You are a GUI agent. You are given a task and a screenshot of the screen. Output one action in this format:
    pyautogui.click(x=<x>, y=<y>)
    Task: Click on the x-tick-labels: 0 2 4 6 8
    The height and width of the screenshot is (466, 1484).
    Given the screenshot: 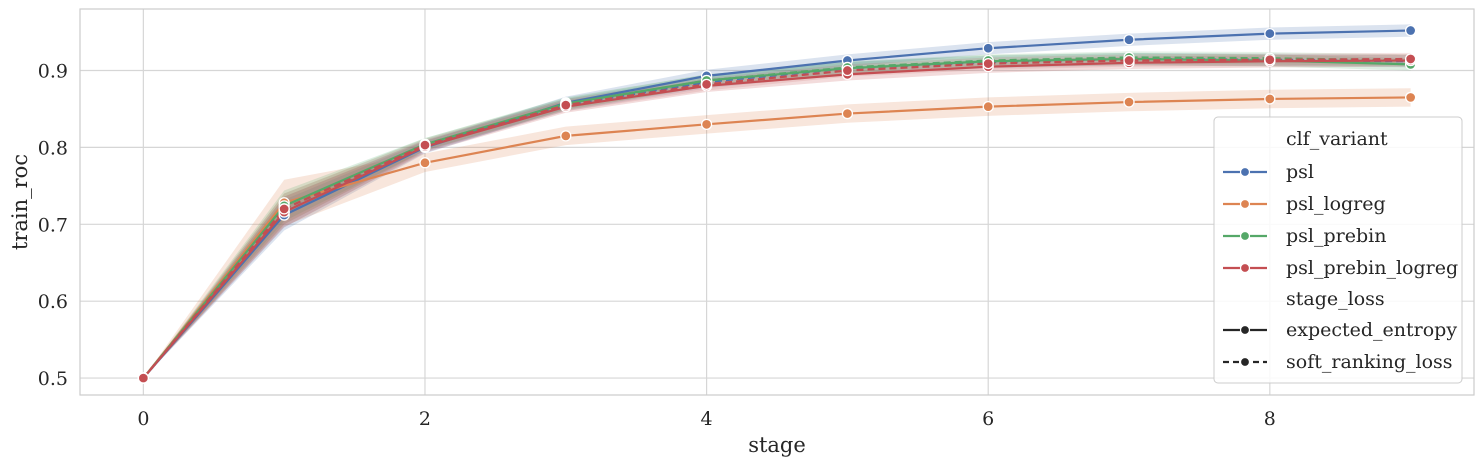 What is the action you would take?
    pyautogui.click(x=706, y=419)
    